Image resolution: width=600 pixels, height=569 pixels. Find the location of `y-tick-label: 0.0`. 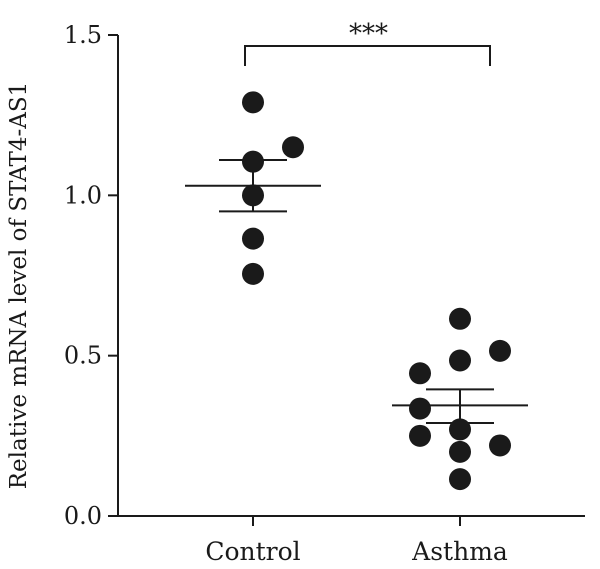

y-tick-label: 0.0 is located at coordinates (83, 516).